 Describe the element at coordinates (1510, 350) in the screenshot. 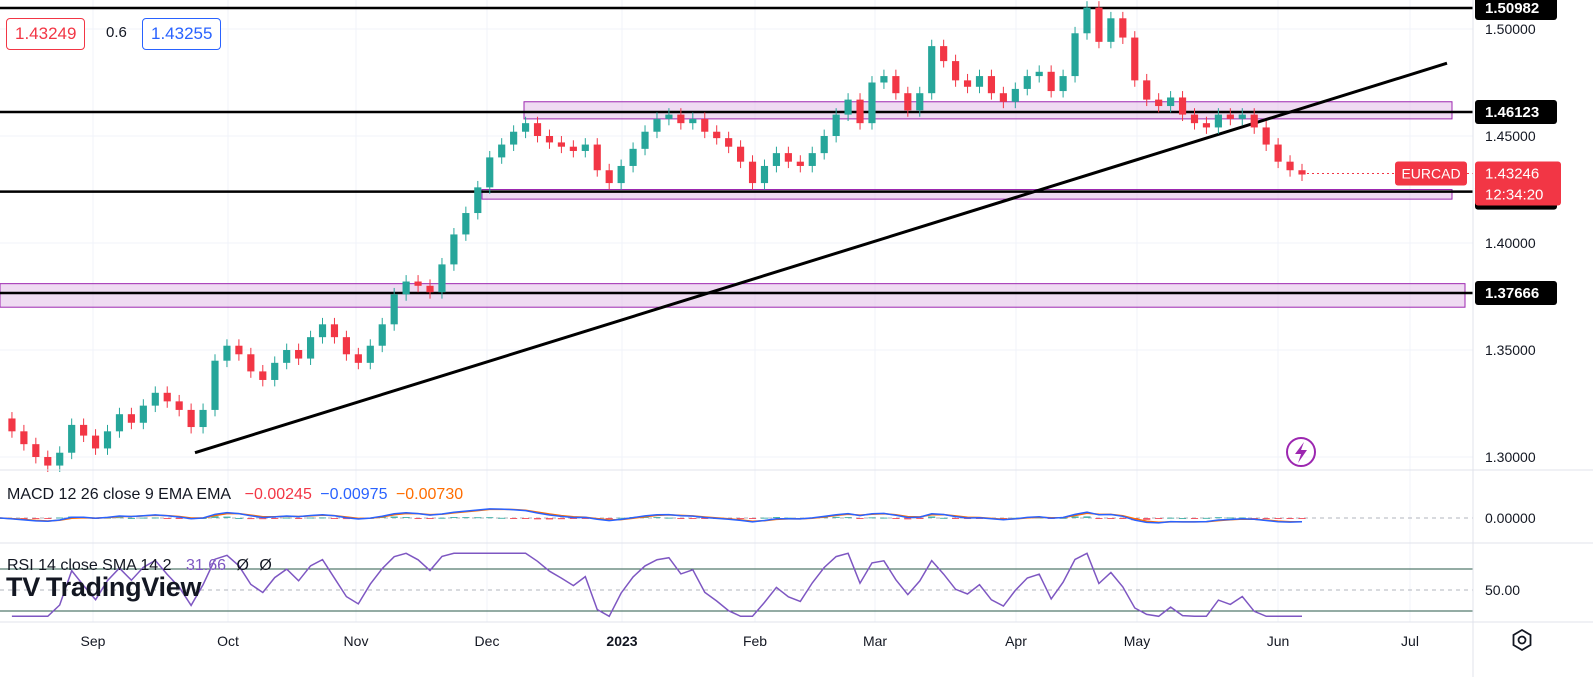

I see `price-tick-label: 1.35000` at that location.